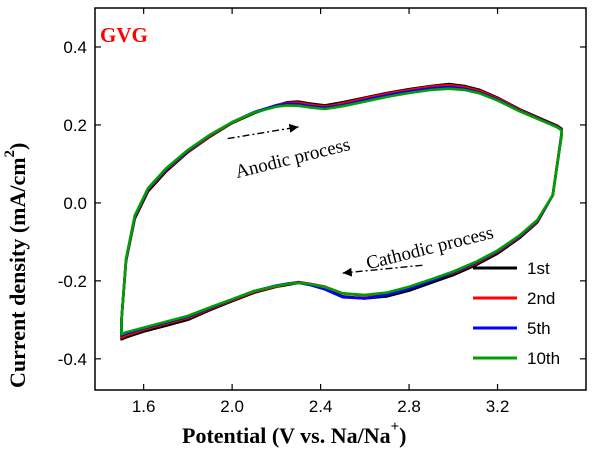  Describe the element at coordinates (395, 427) in the screenshot. I see `x-axis-title-sup: +` at that location.